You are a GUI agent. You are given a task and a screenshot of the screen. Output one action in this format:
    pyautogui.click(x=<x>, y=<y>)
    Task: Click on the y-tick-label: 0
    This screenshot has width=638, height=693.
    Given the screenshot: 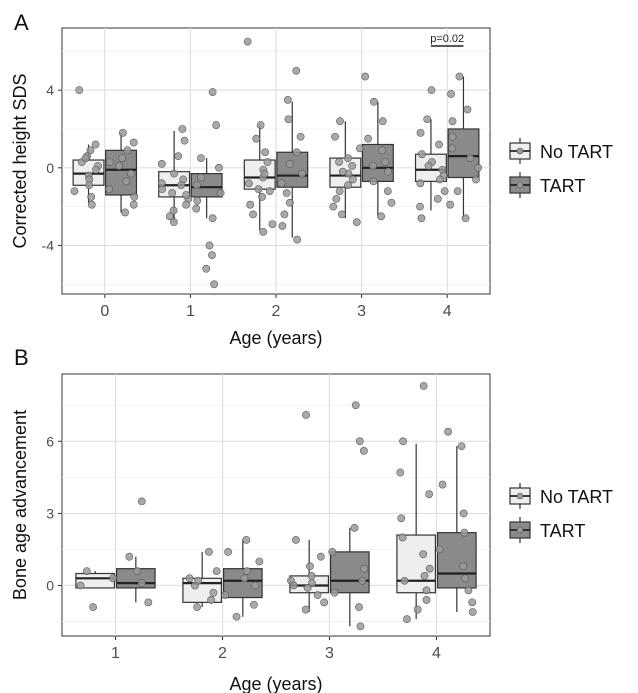 What is the action you would take?
    pyautogui.click(x=50, y=168)
    